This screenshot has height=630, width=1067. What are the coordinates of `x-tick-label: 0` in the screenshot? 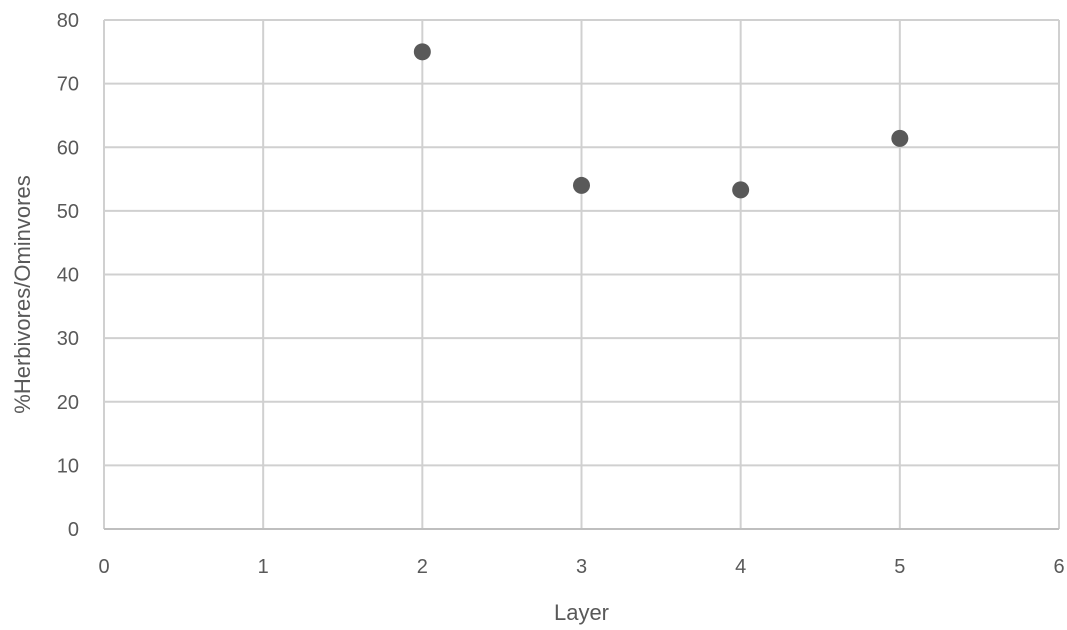 It's located at (103, 567).